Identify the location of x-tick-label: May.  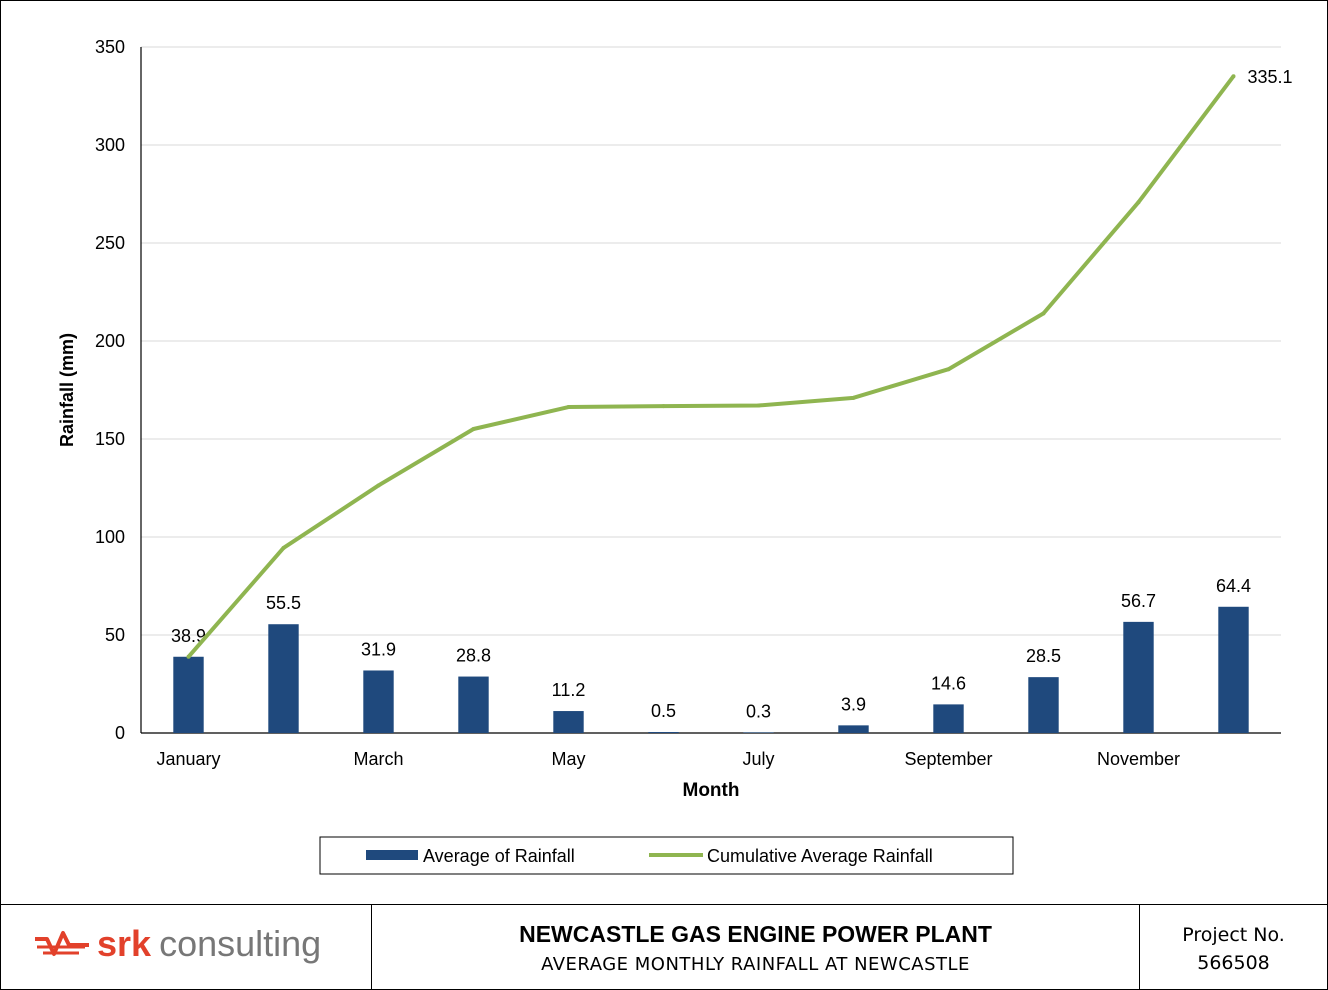
(568, 759).